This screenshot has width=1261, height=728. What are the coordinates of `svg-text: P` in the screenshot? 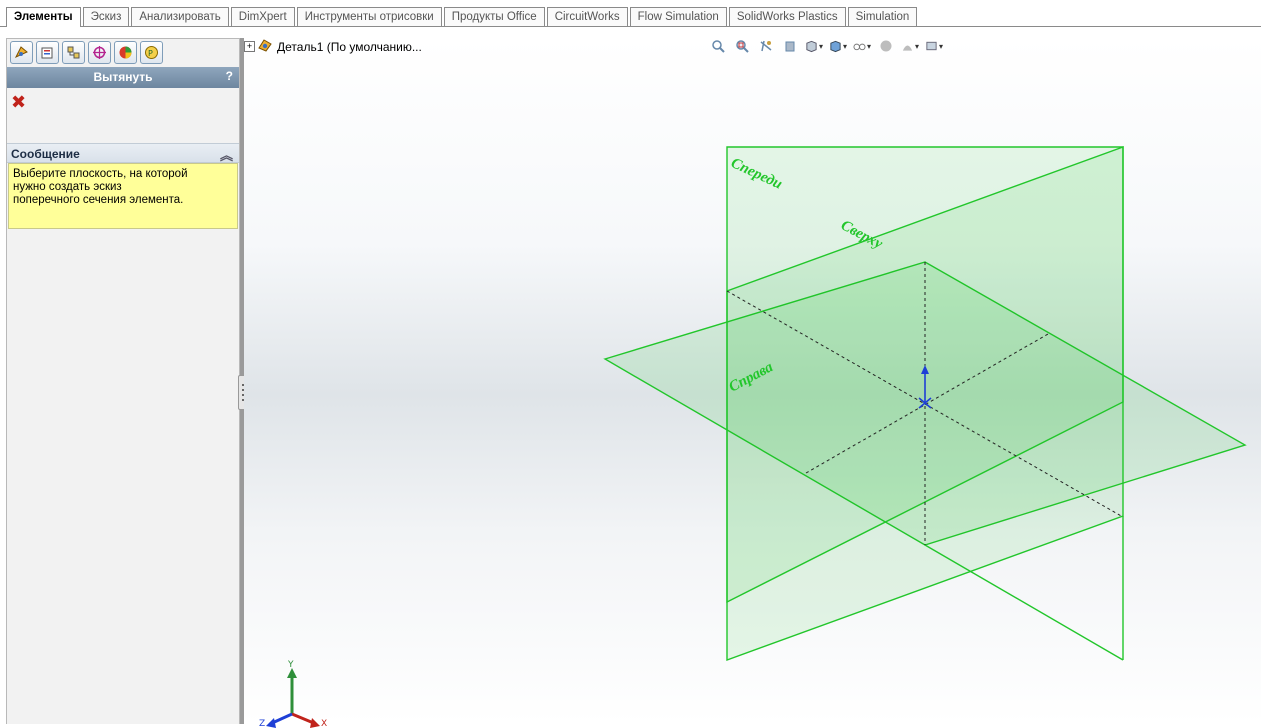 It's located at (150, 53).